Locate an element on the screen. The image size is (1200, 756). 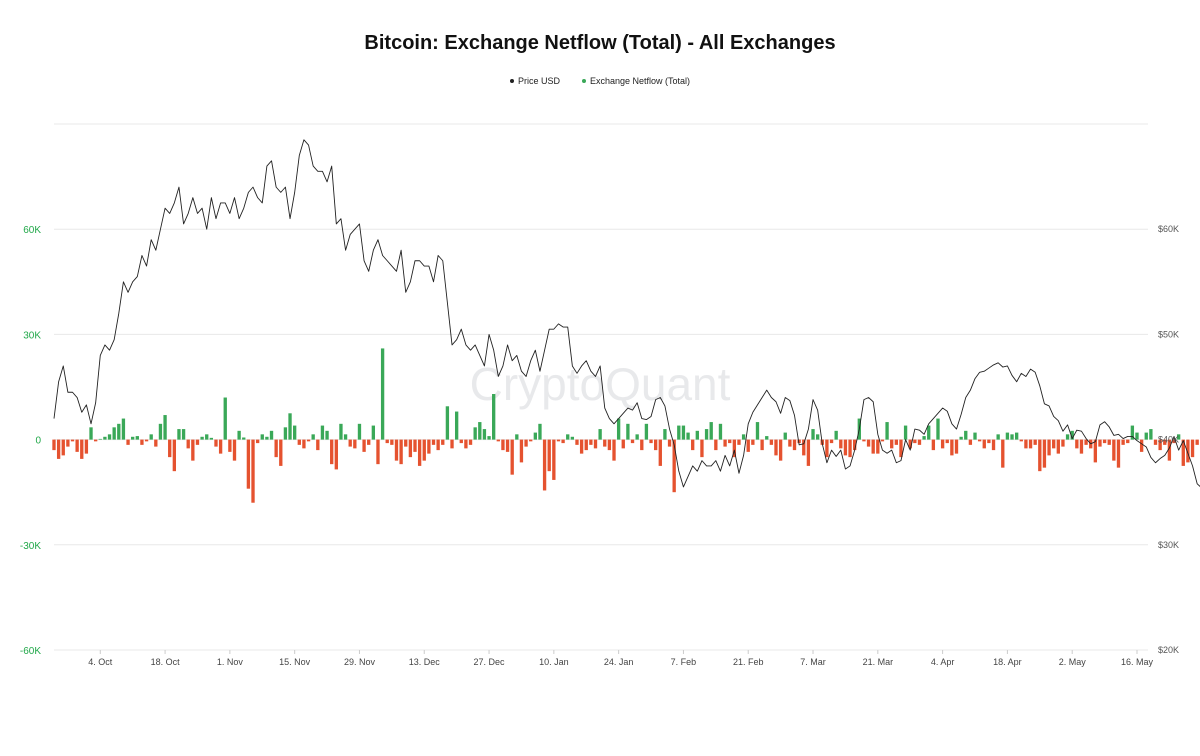
x-axis-tick-label: 2. May is located at coordinates (1073, 662).